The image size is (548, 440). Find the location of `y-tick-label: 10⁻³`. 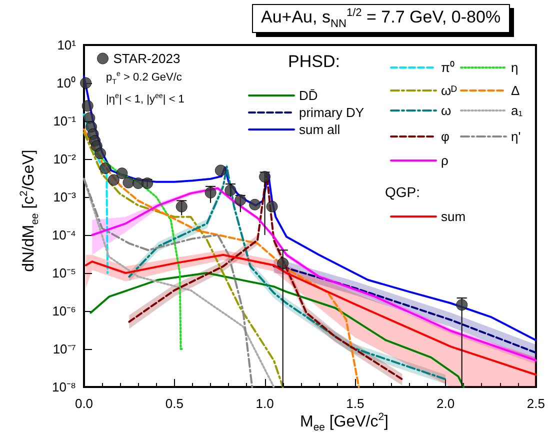

y-tick-label: 10⁻³ is located at coordinates (65, 197).